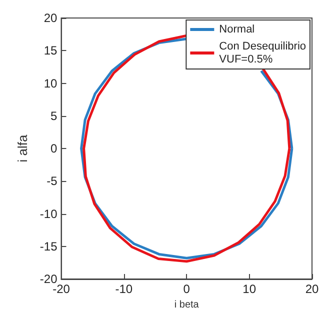 This screenshot has height=323, width=334. Describe the element at coordinates (49, 279) in the screenshot. I see `y-tick-label: -20` at that location.